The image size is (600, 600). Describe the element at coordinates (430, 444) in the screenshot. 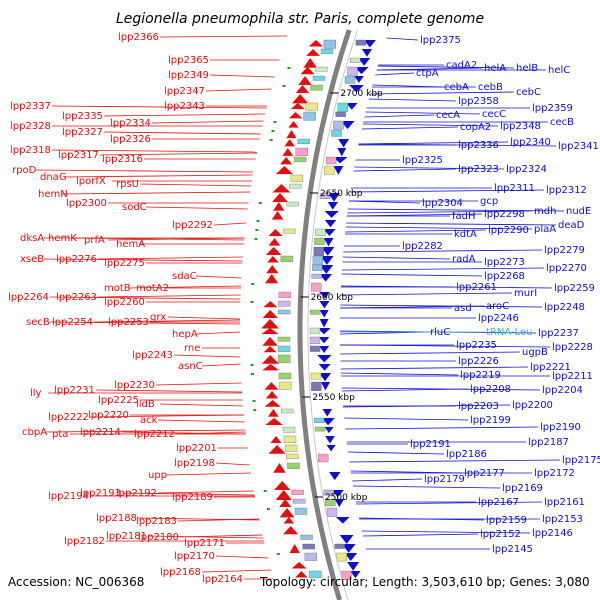

I see `reverse-gene-label: lpp2191` at that location.